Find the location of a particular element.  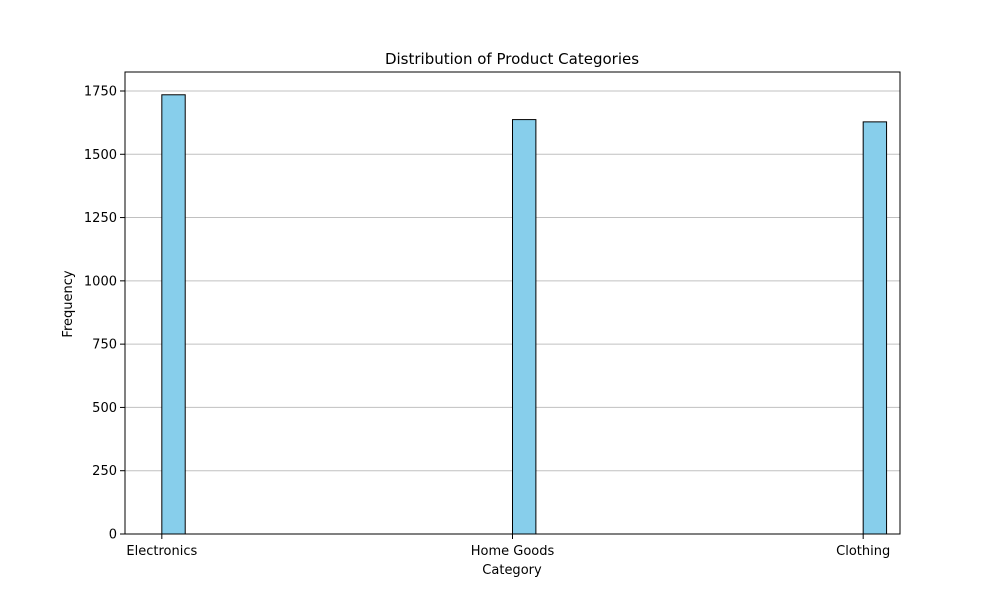

chart-title: Distribution of Product Categories is located at coordinates (512, 59).